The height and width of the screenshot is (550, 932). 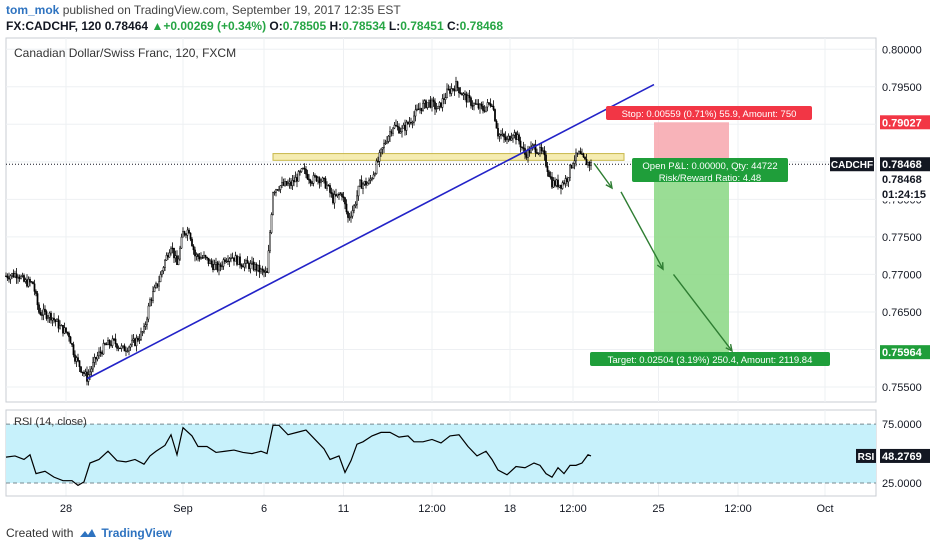 I want to click on stop-zone, so click(x=691, y=143).